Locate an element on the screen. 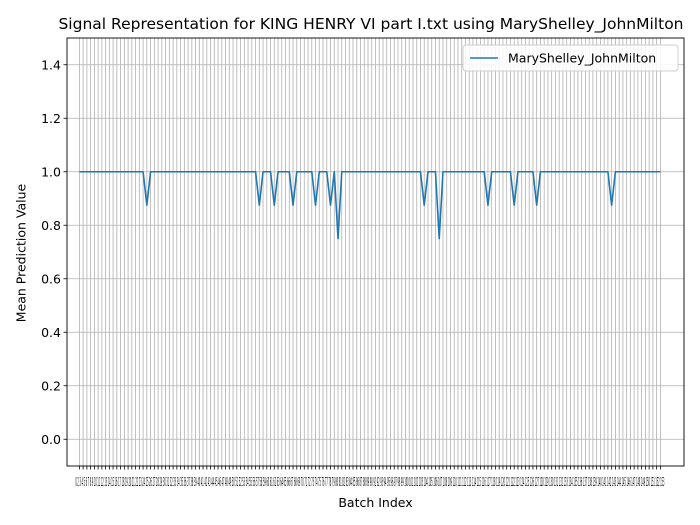  y-tick-label: 0.4 is located at coordinates (51, 332).